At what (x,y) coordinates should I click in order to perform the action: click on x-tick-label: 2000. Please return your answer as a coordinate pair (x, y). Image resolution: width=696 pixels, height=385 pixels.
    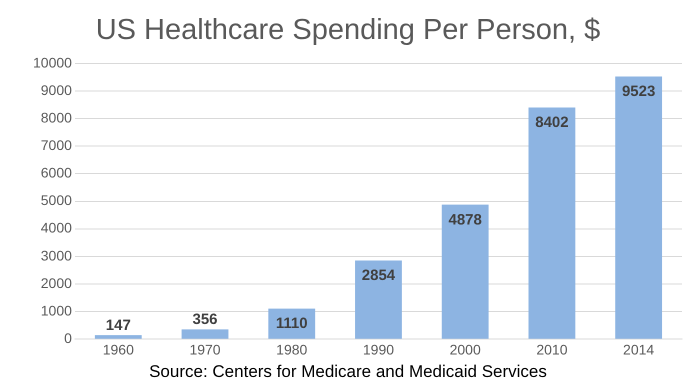
    Looking at the image, I should click on (465, 349).